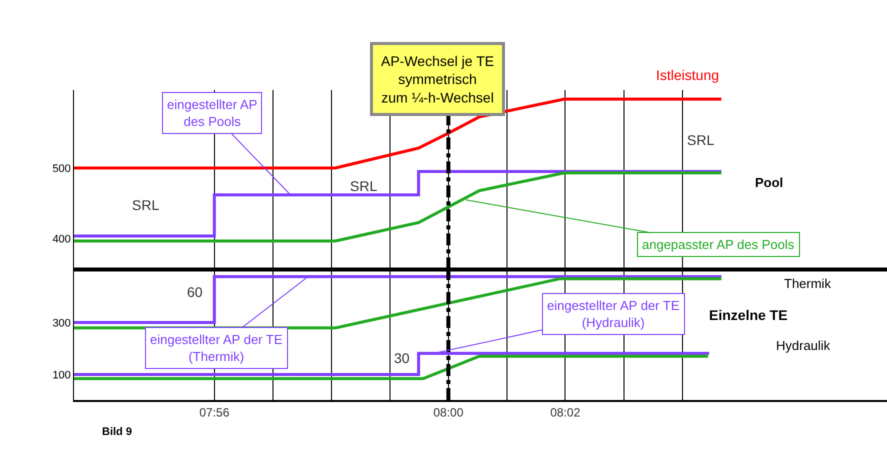 The height and width of the screenshot is (453, 887). I want to click on text: Bild 9, so click(117, 432).